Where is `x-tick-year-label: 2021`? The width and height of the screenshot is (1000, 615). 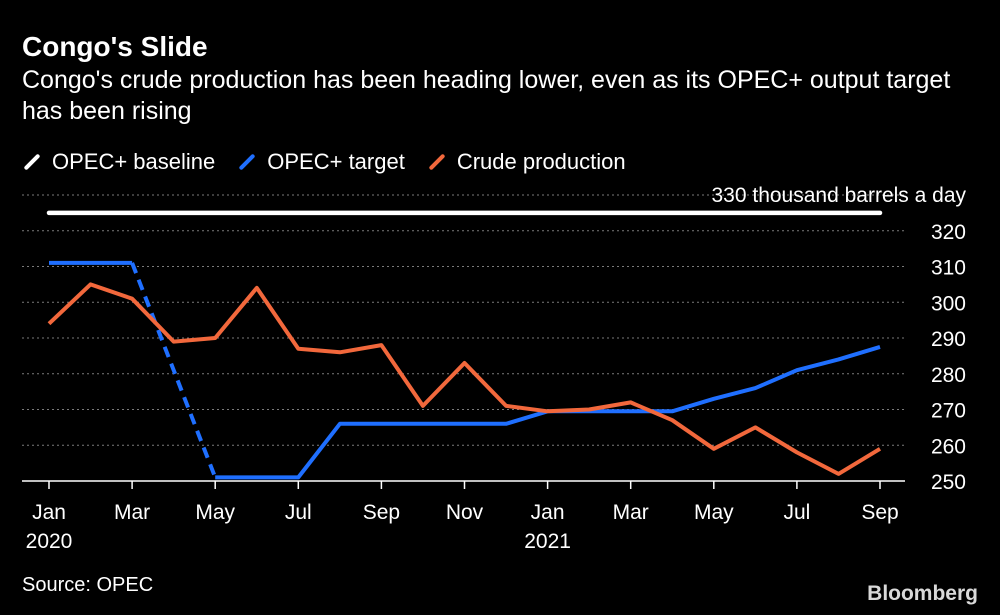 x-tick-year-label: 2021 is located at coordinates (547, 541).